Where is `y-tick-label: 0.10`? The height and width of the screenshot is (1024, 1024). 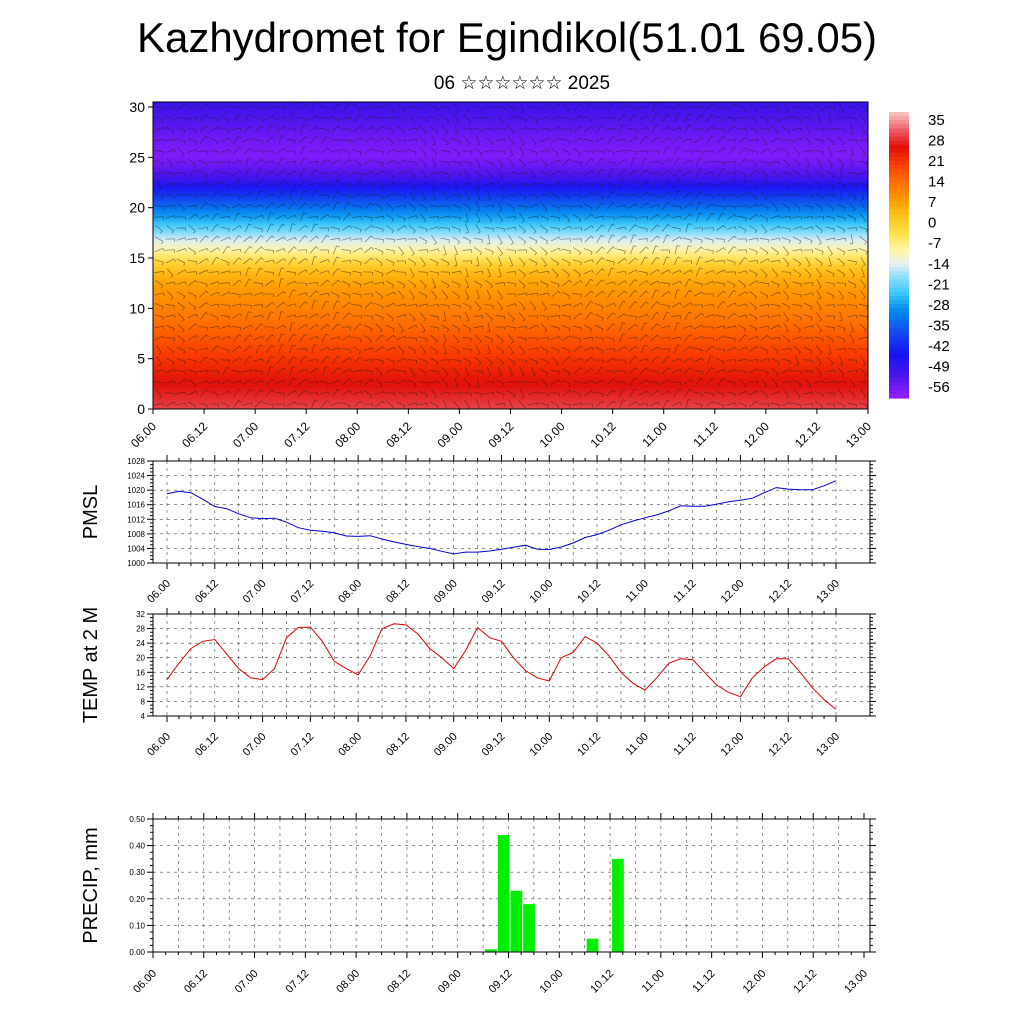 y-tick-label: 0.10 is located at coordinates (137, 925).